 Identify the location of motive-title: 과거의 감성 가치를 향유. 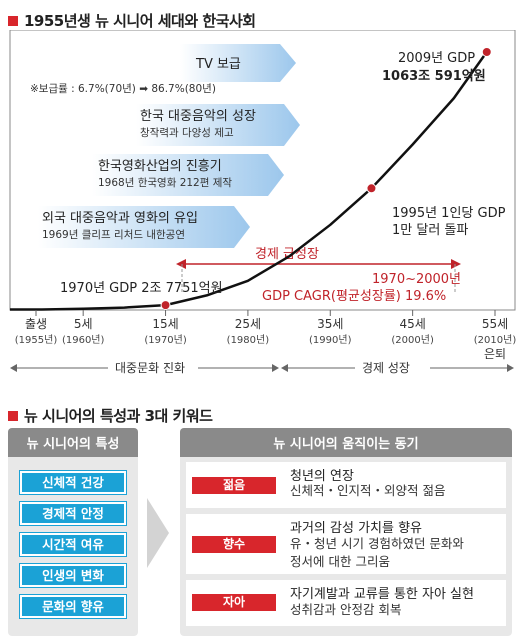
(356, 528).